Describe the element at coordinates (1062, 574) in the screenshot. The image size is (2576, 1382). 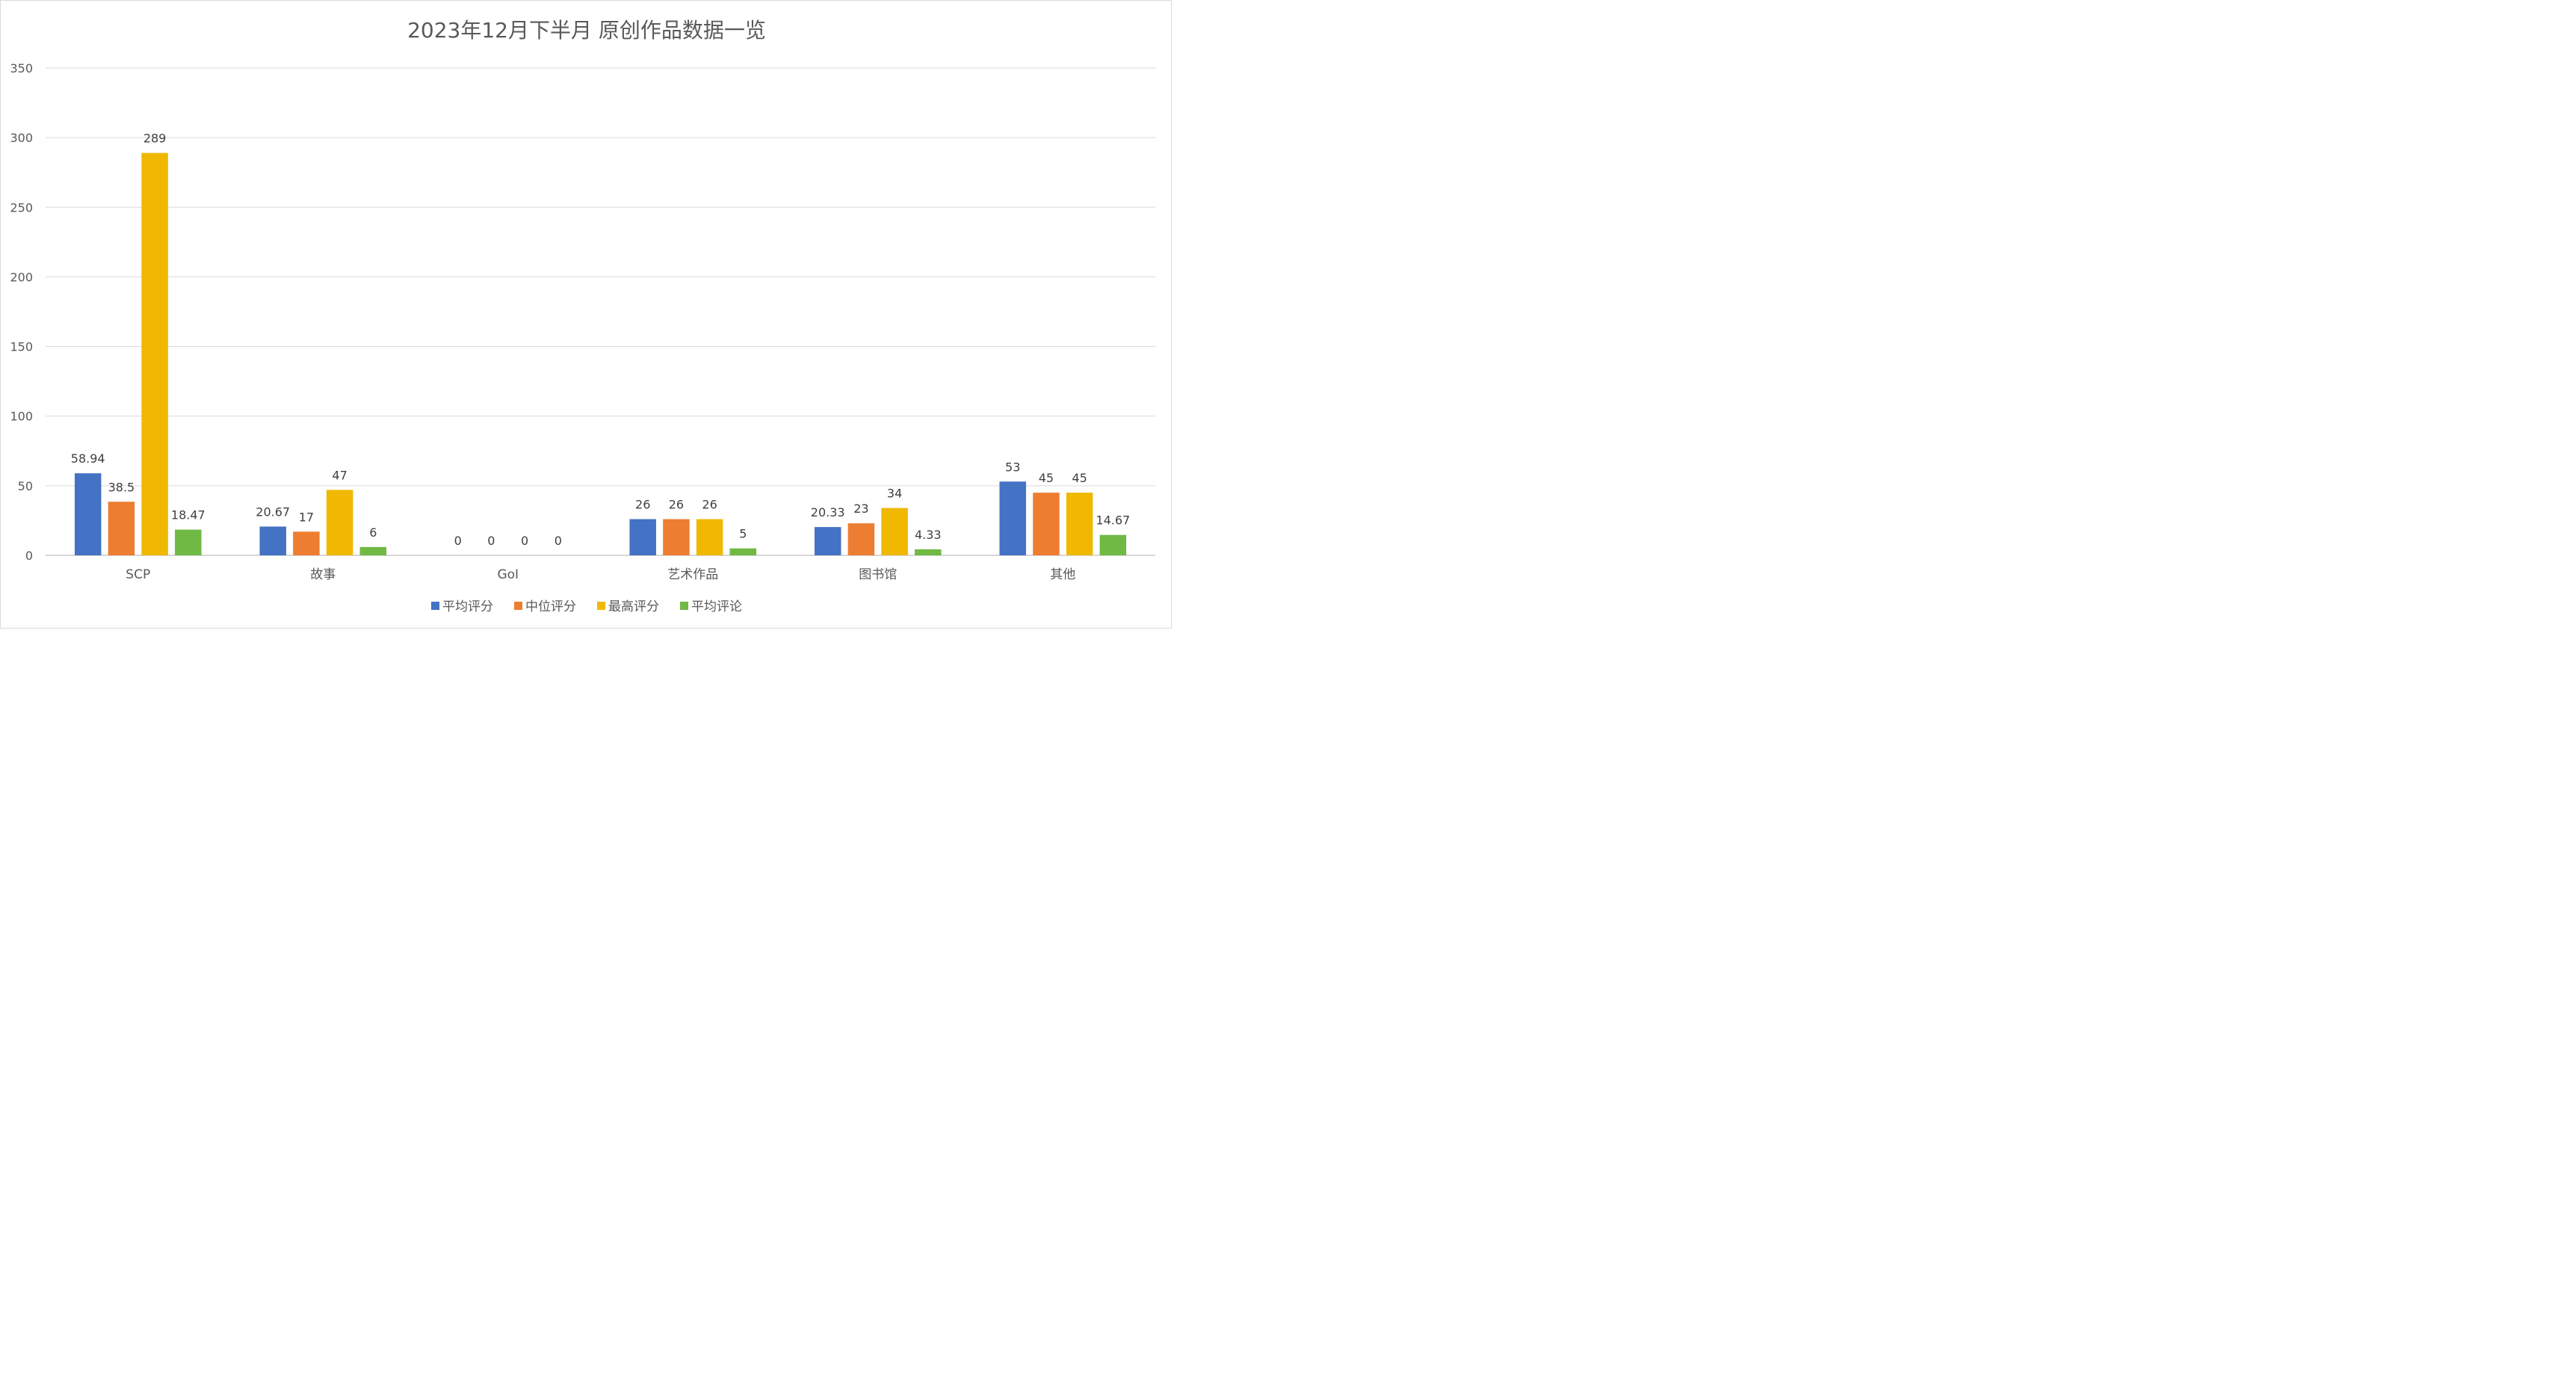
I see `x-tick-label: 其他` at that location.